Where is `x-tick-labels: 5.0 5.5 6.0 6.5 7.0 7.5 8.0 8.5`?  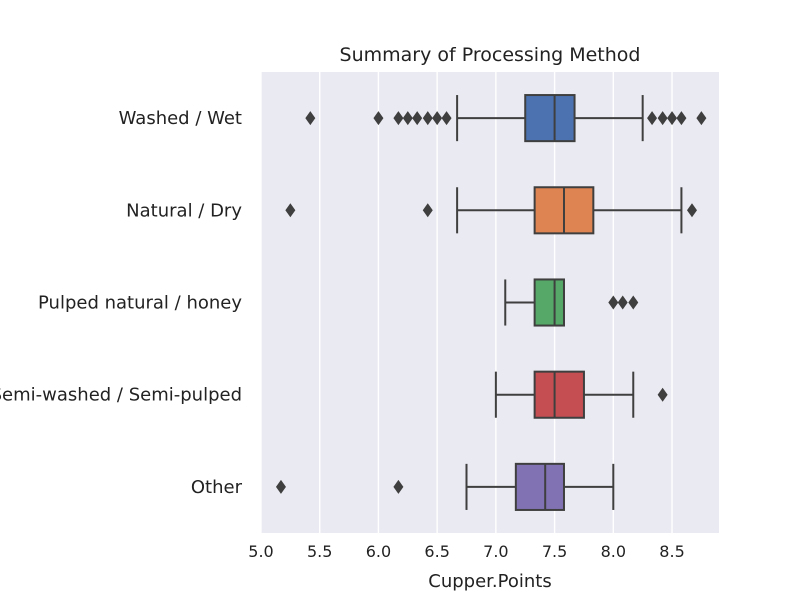
x-tick-labels: 5.0 5.5 6.0 6.5 7.0 7.5 8.0 8.5 is located at coordinates (466, 551).